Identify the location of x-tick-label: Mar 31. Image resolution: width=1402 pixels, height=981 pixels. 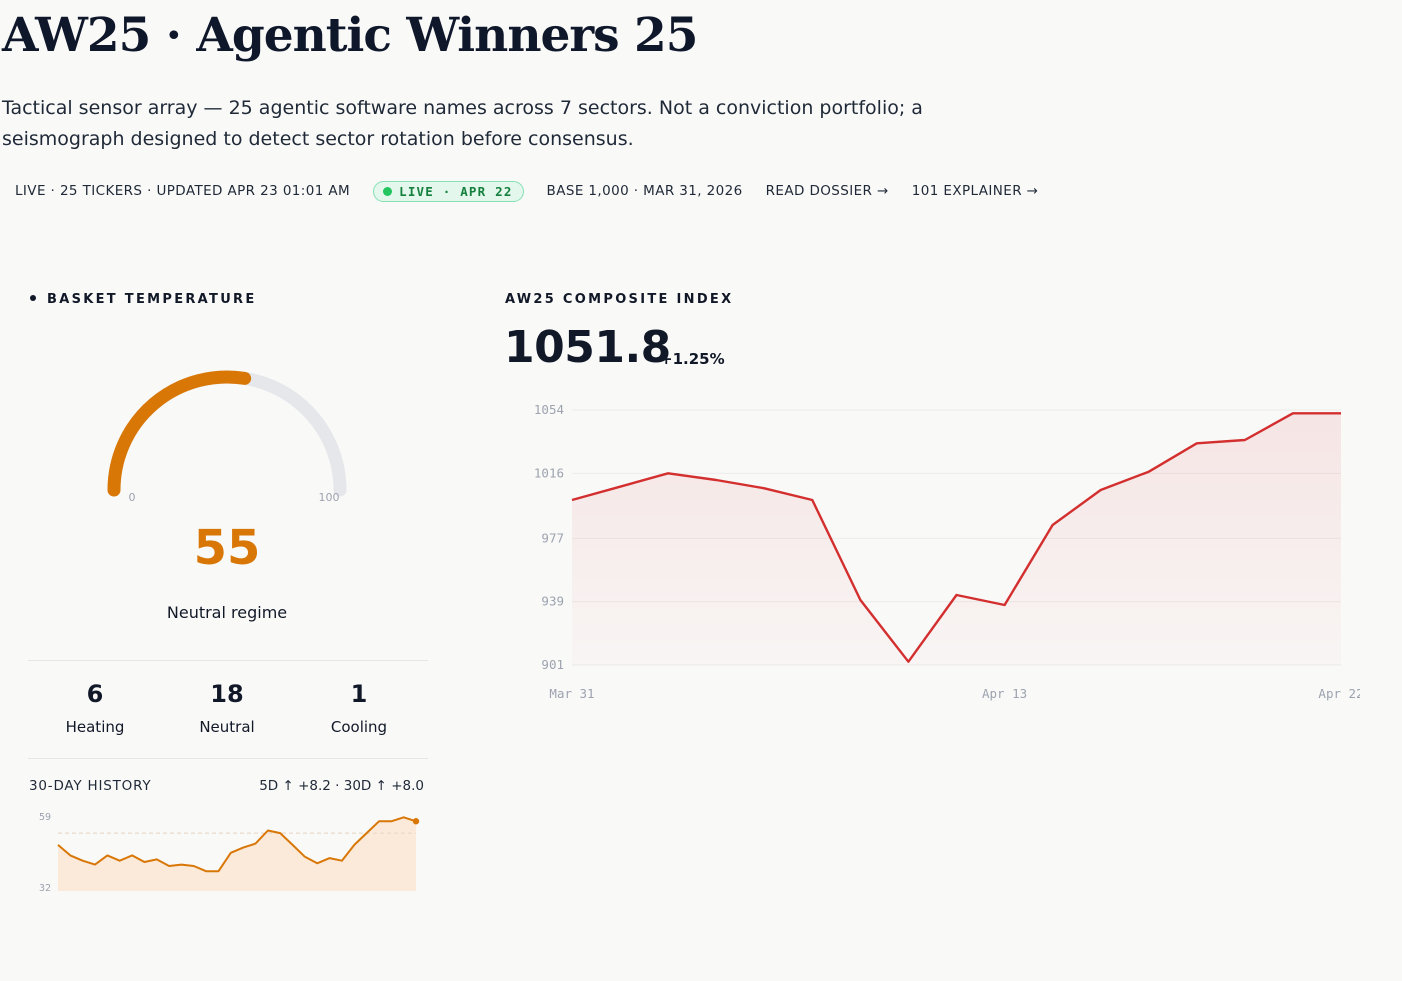
(571, 693).